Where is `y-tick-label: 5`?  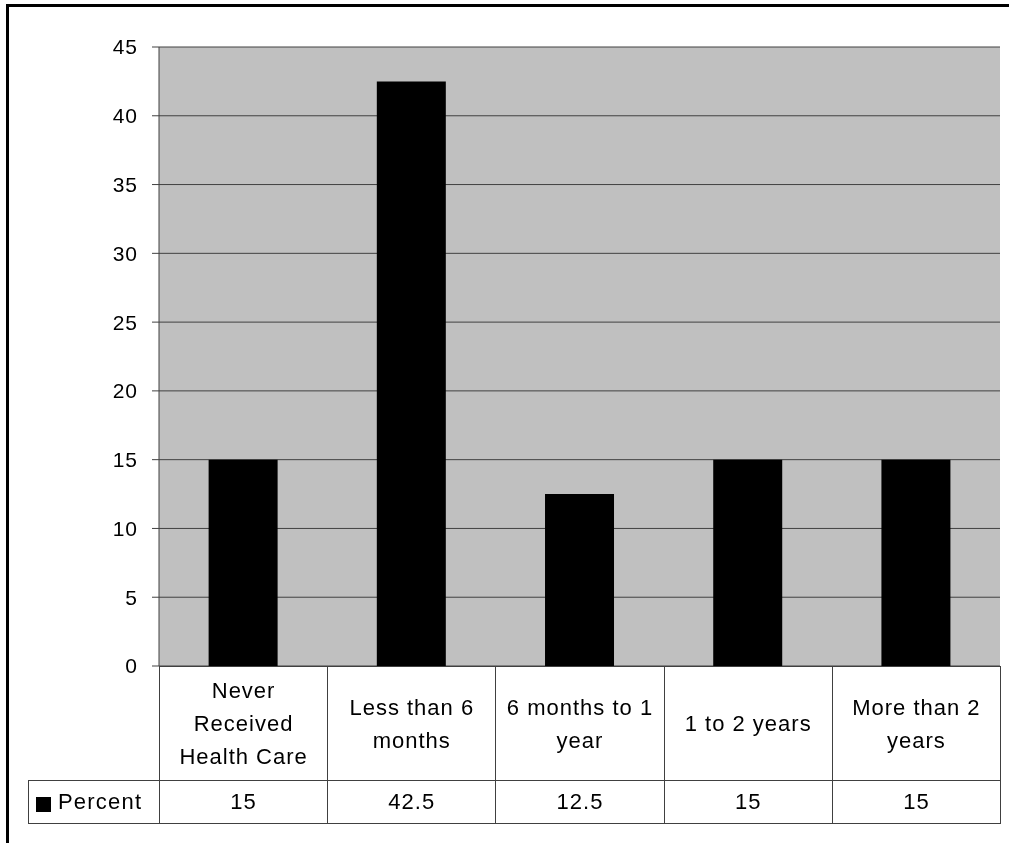
y-tick-label: 5 is located at coordinates (131, 597).